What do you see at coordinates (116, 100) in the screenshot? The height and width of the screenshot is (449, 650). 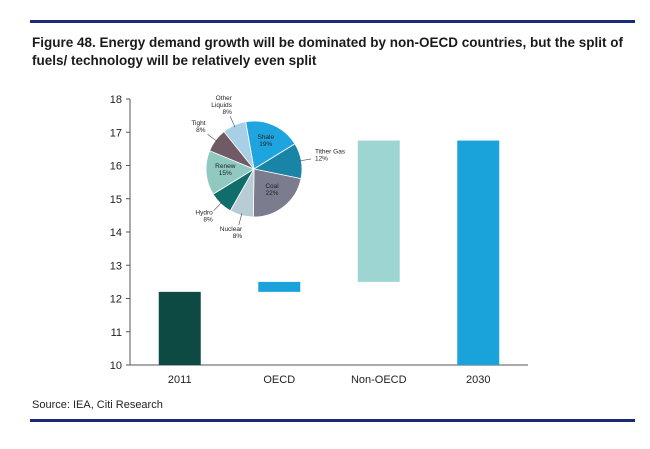 I see `y-tick-label: 18` at bounding box center [116, 100].